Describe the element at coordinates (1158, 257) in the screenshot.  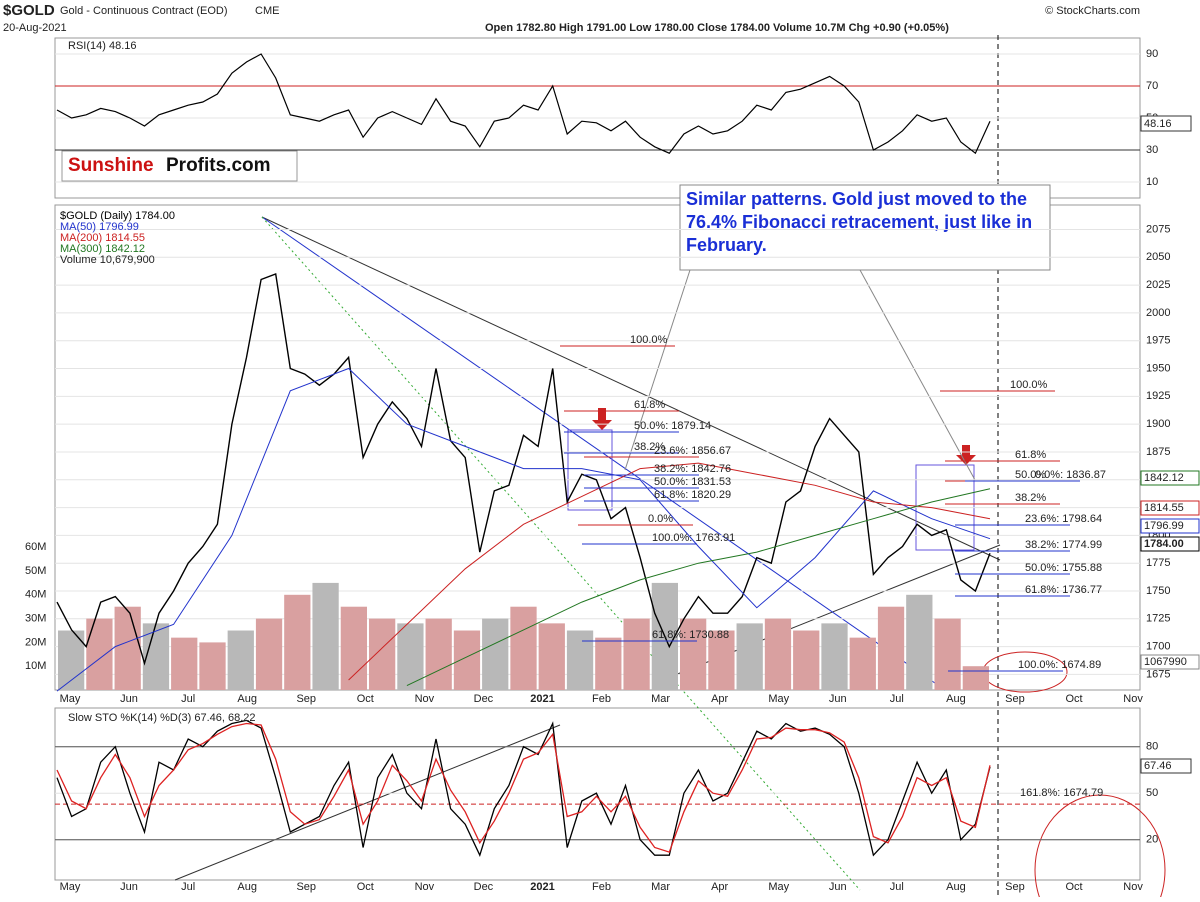
I see `y-tick-label: 2050` at that location.